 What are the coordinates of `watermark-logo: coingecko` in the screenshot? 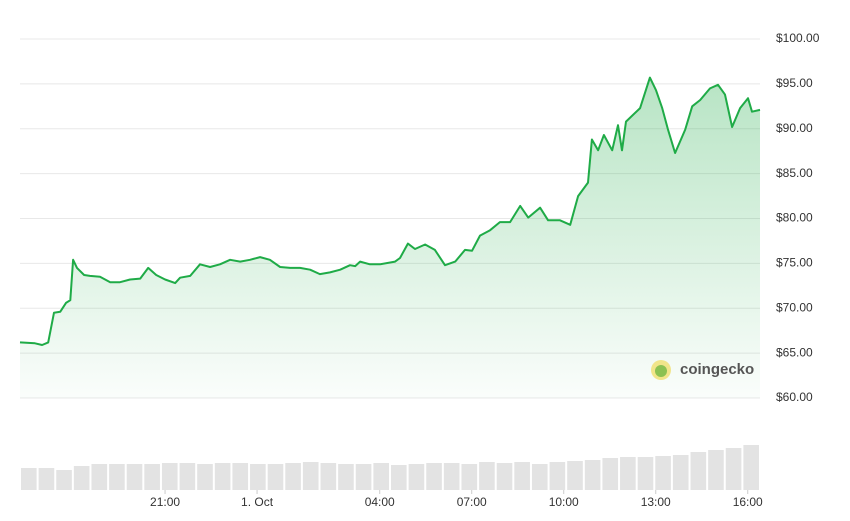 It's located at (702, 370).